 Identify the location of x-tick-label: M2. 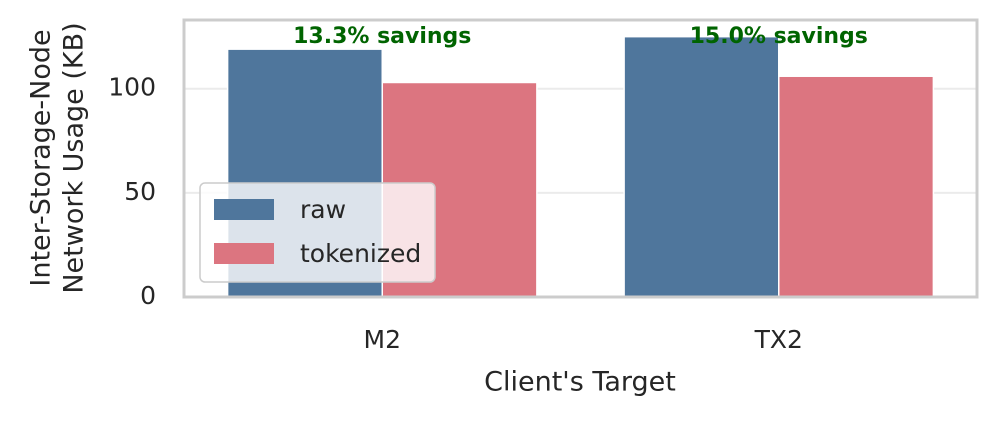
(382, 339).